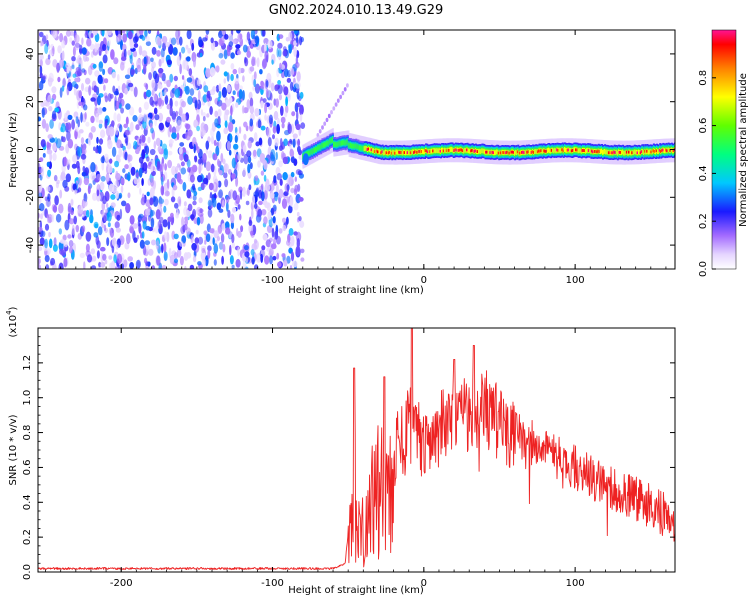 This screenshot has width=750, height=600. I want to click on spectrogram-ytick-label: 0, so click(30, 149).